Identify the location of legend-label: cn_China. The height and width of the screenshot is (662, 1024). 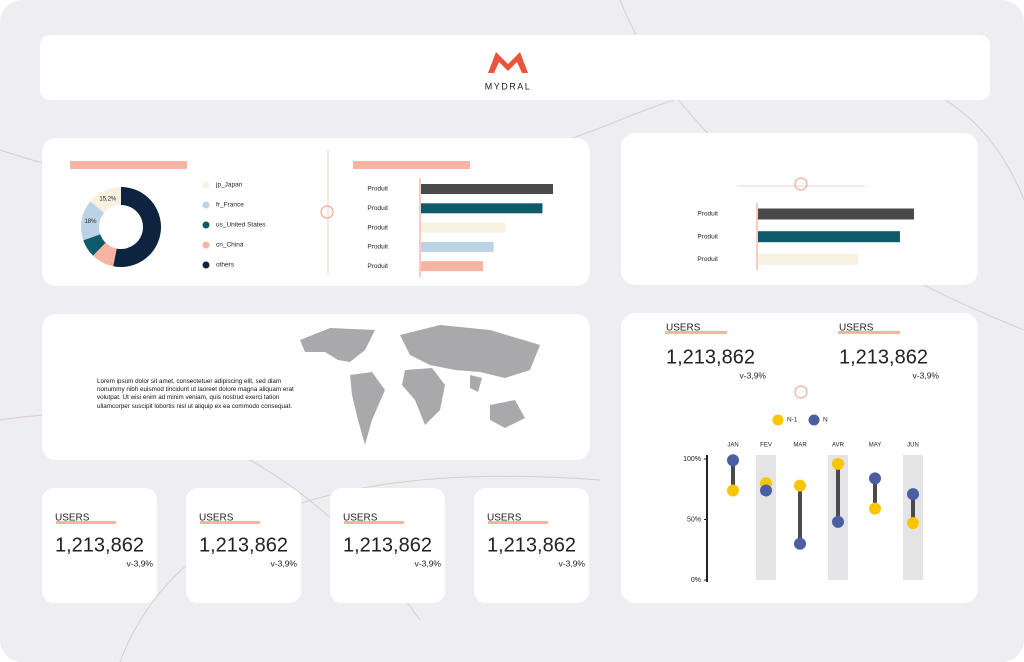
(230, 245).